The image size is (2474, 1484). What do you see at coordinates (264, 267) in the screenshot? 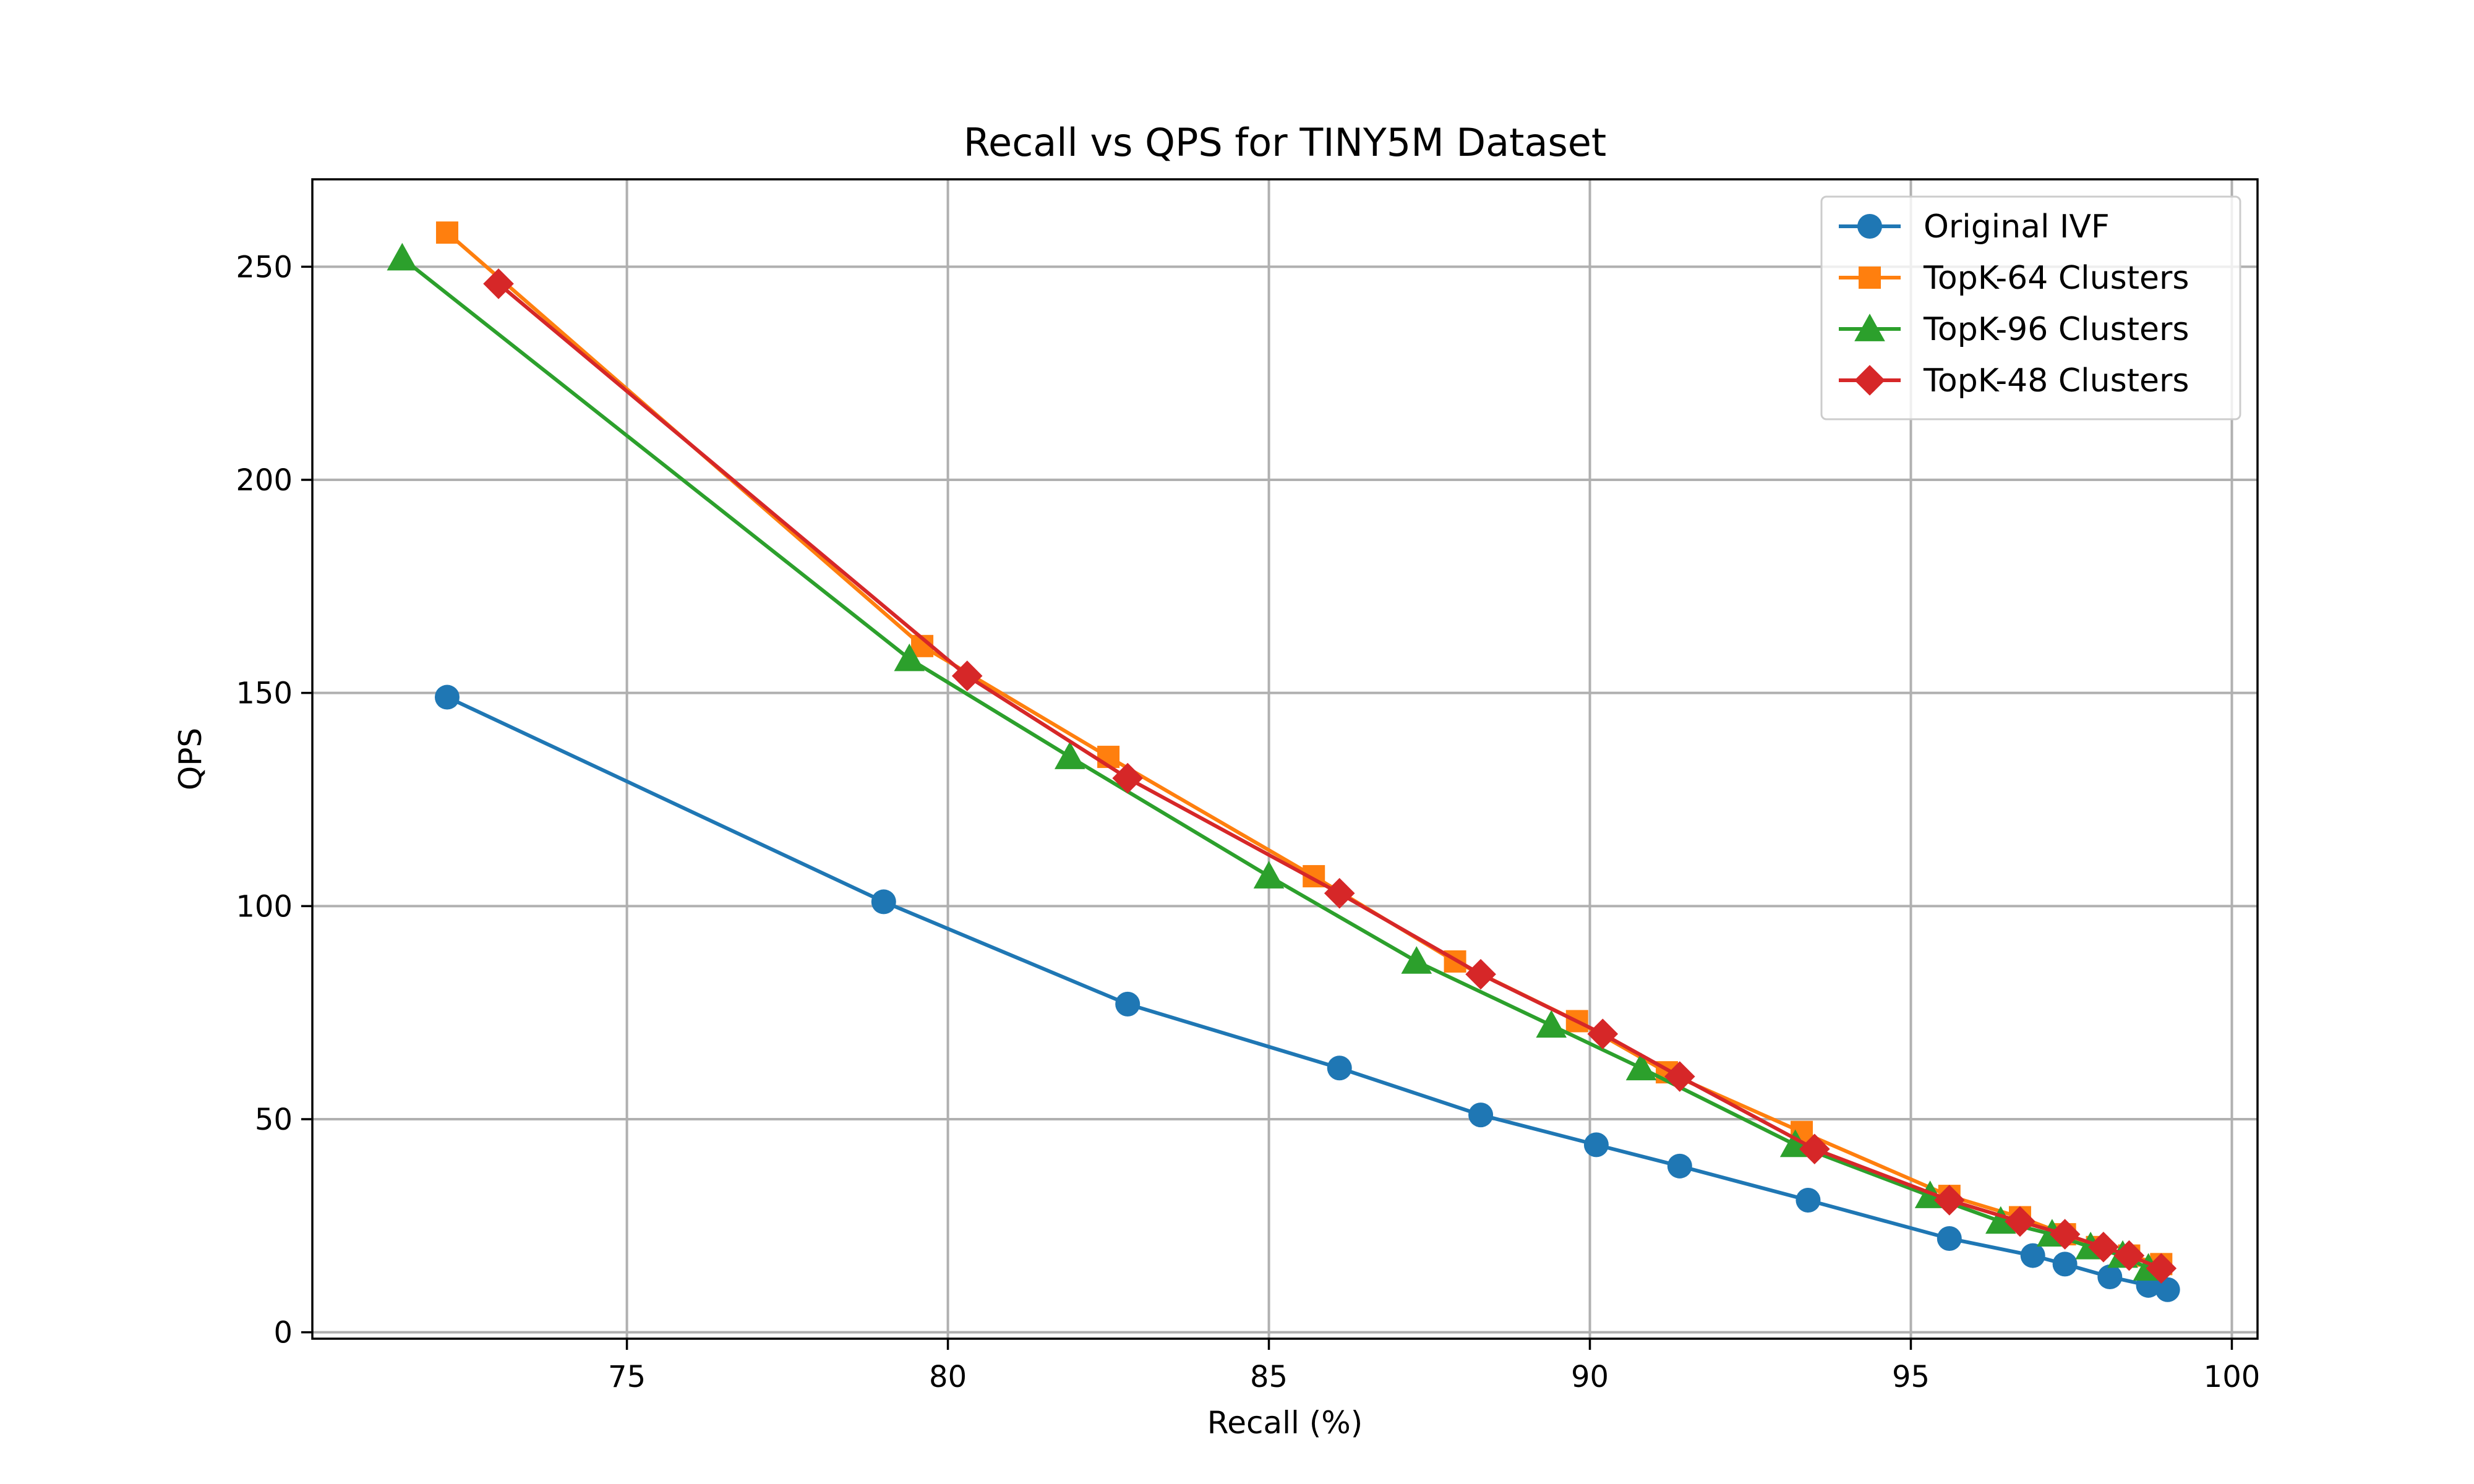
I see `y-tick-label: 250` at bounding box center [264, 267].